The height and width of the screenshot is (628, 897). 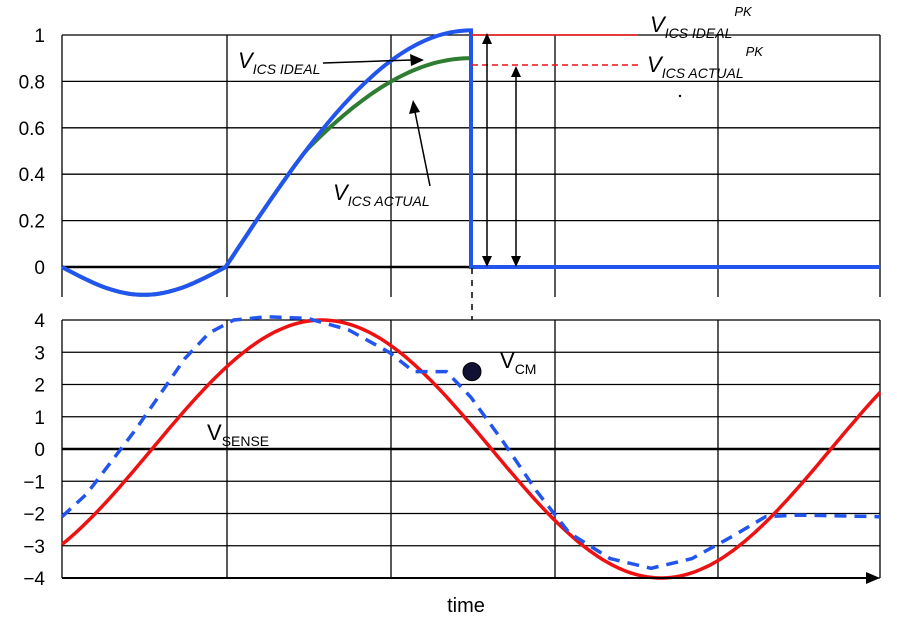 What do you see at coordinates (487, 261) in the screenshot?
I see `ideal-pk-arrow-down` at bounding box center [487, 261].